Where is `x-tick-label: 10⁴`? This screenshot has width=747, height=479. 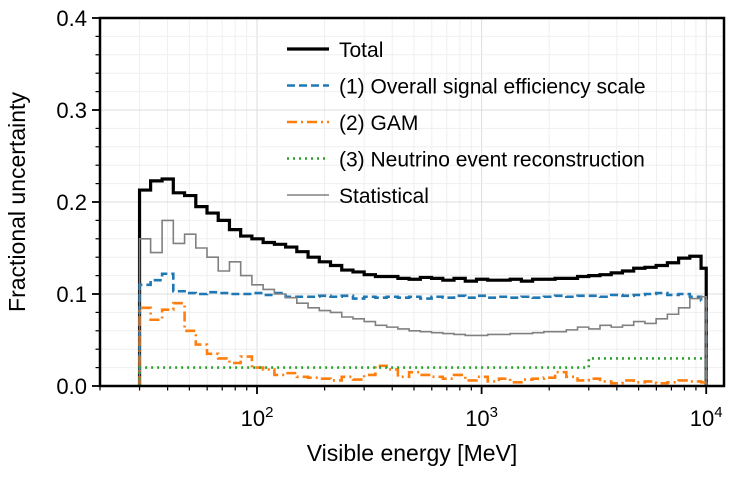 x-tick-label: 10⁴ is located at coordinates (706, 417).